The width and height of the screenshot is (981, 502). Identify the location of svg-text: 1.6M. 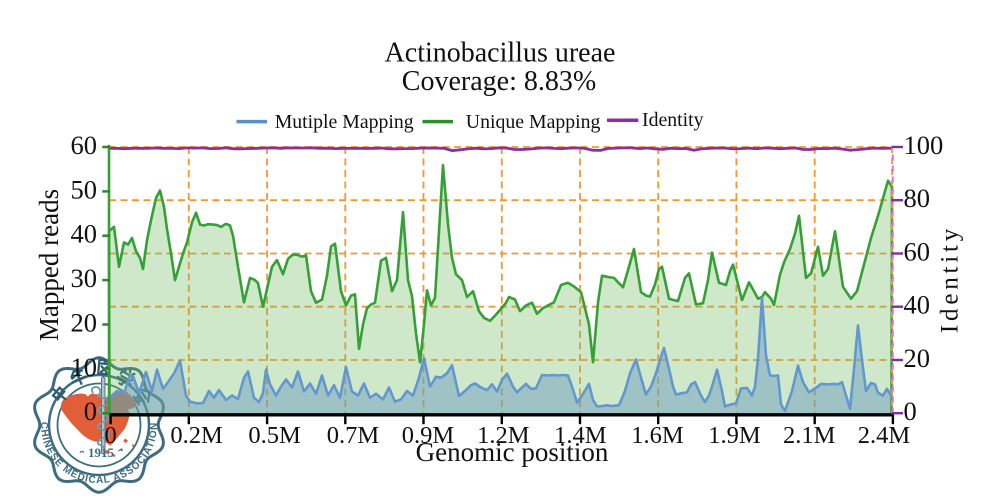
(657, 435).